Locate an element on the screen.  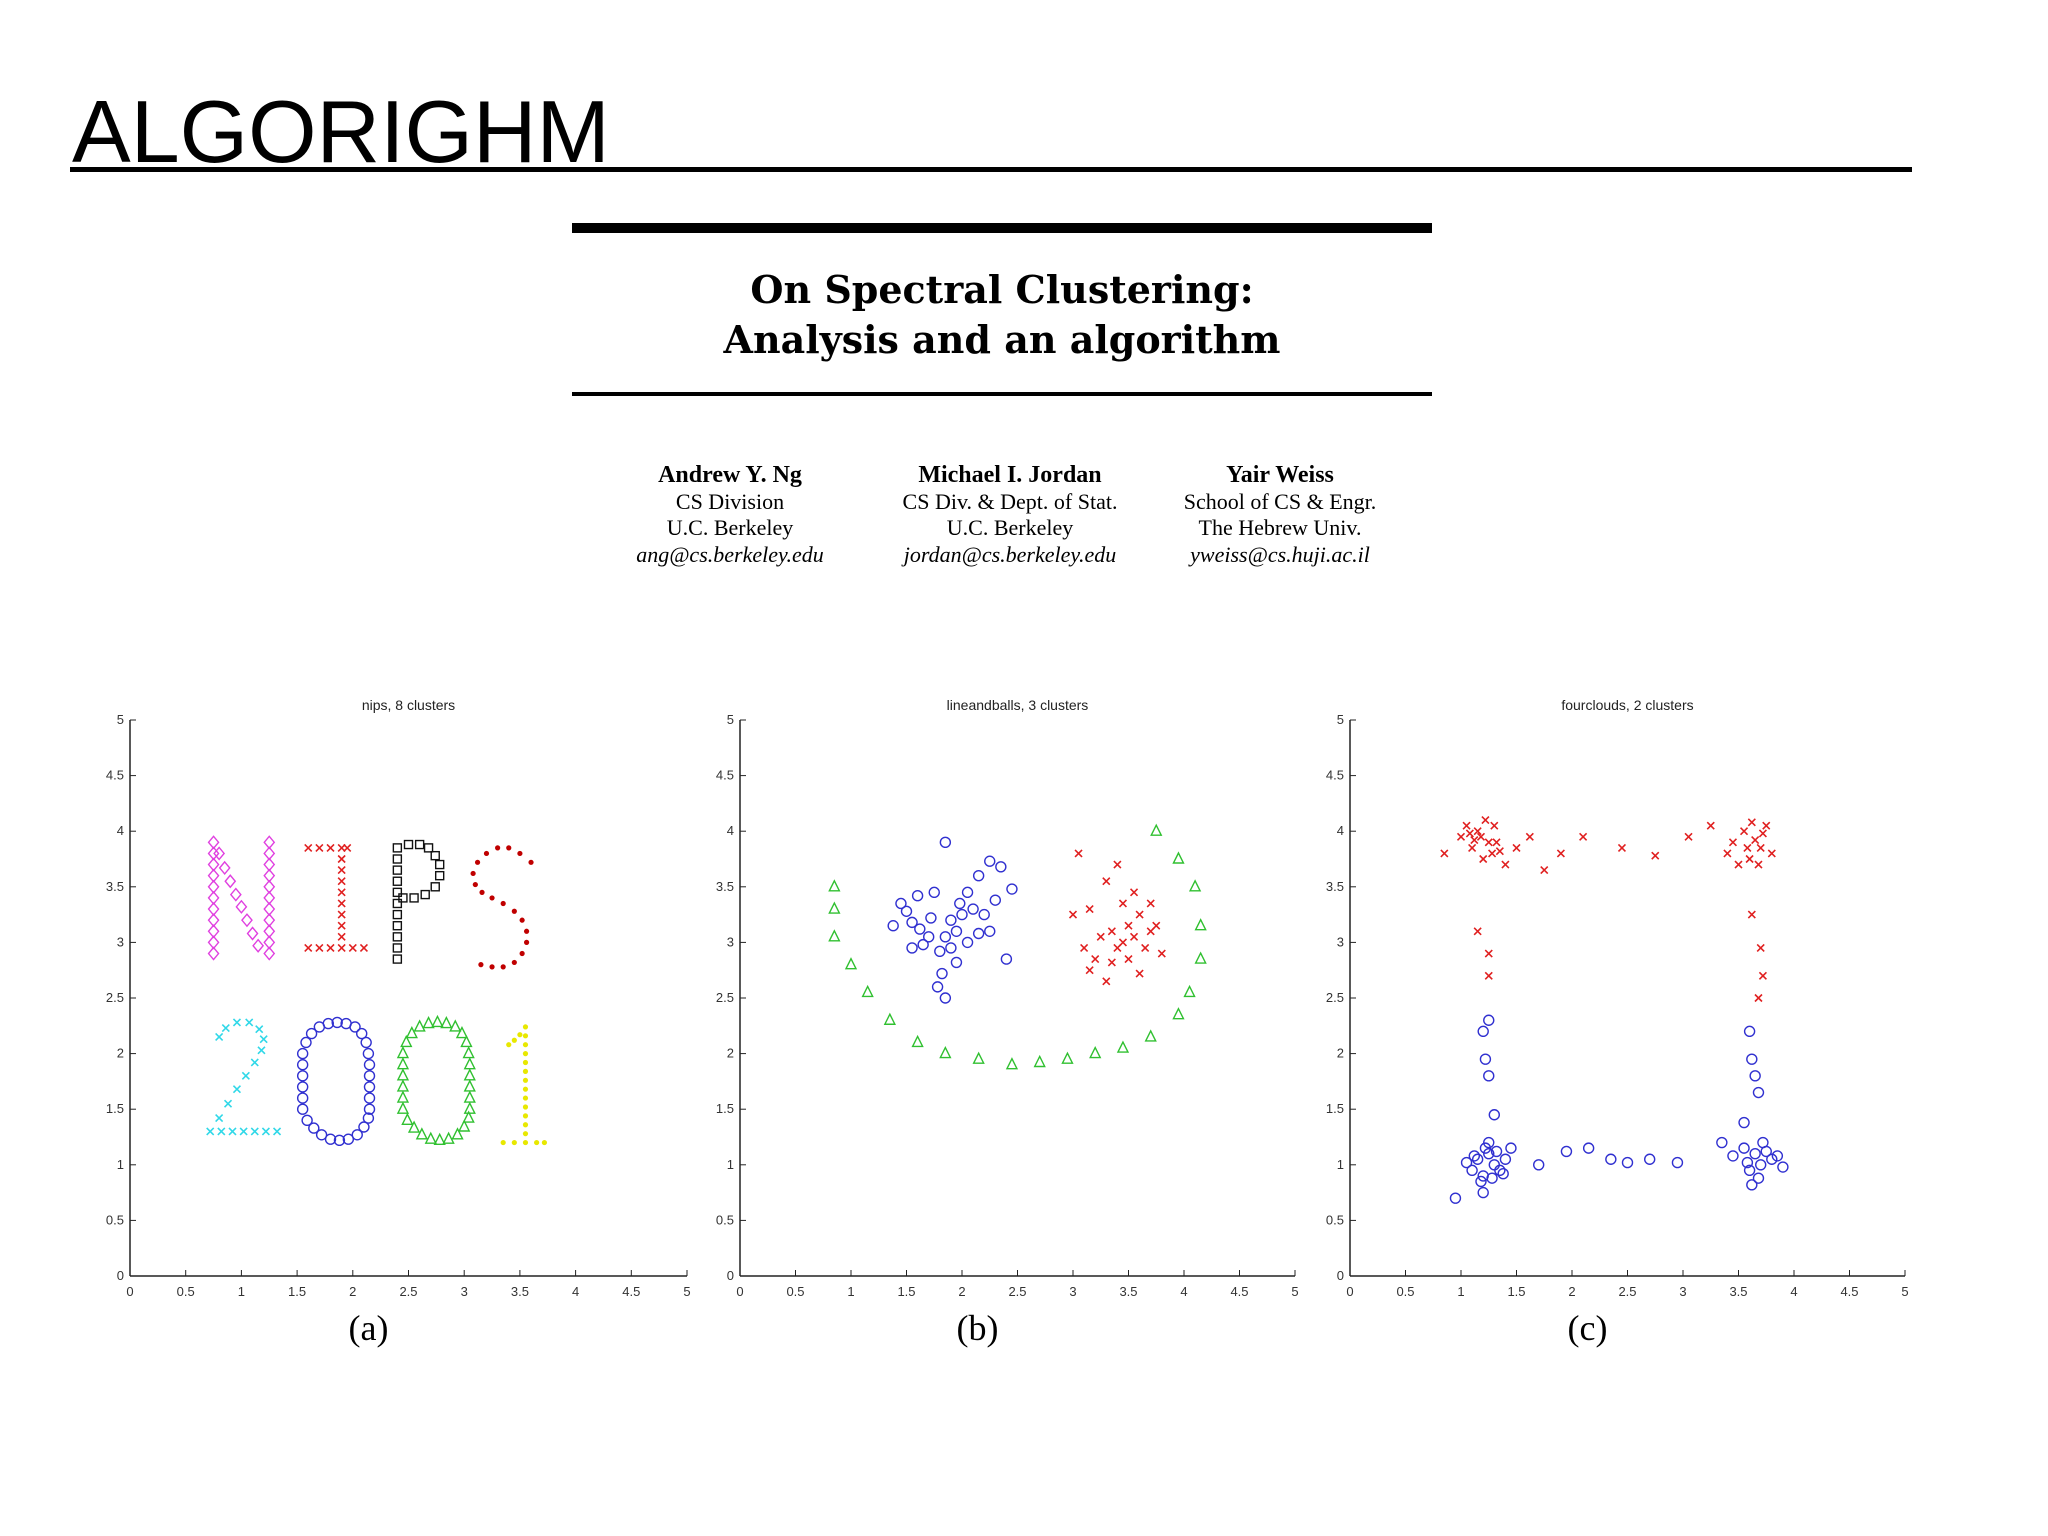
author-affiliation: CS Div. & Dept. of Stat. is located at coordinates (1010, 501).